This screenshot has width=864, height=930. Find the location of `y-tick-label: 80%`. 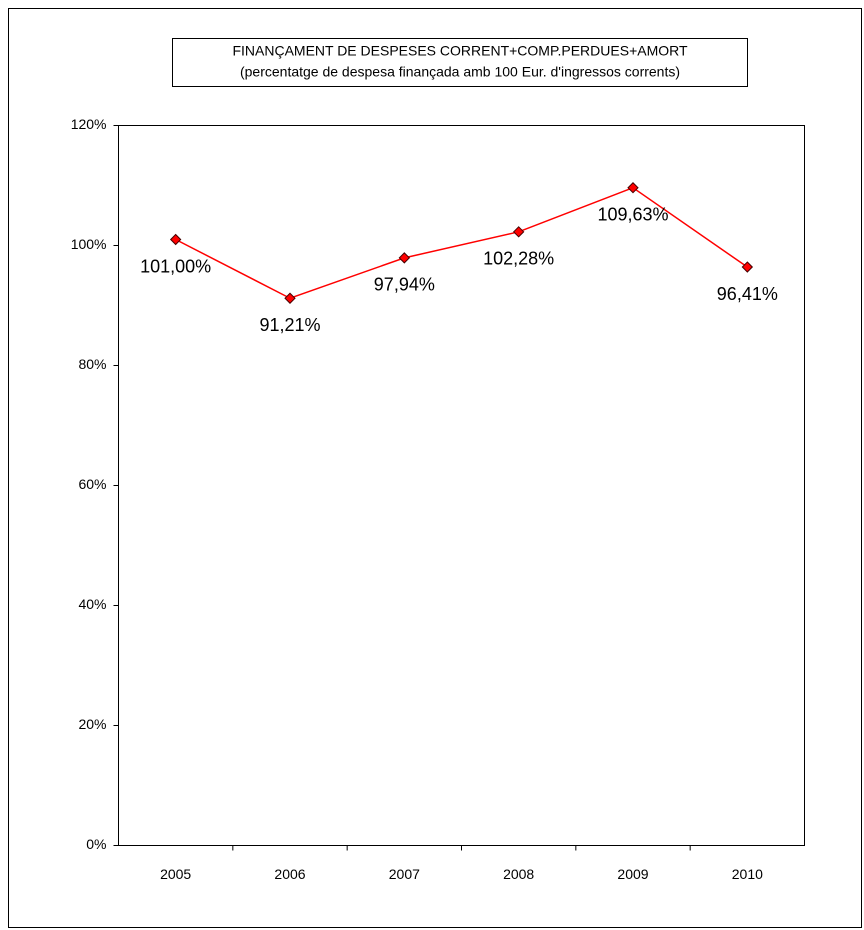

y-tick-label: 80% is located at coordinates (92, 364).